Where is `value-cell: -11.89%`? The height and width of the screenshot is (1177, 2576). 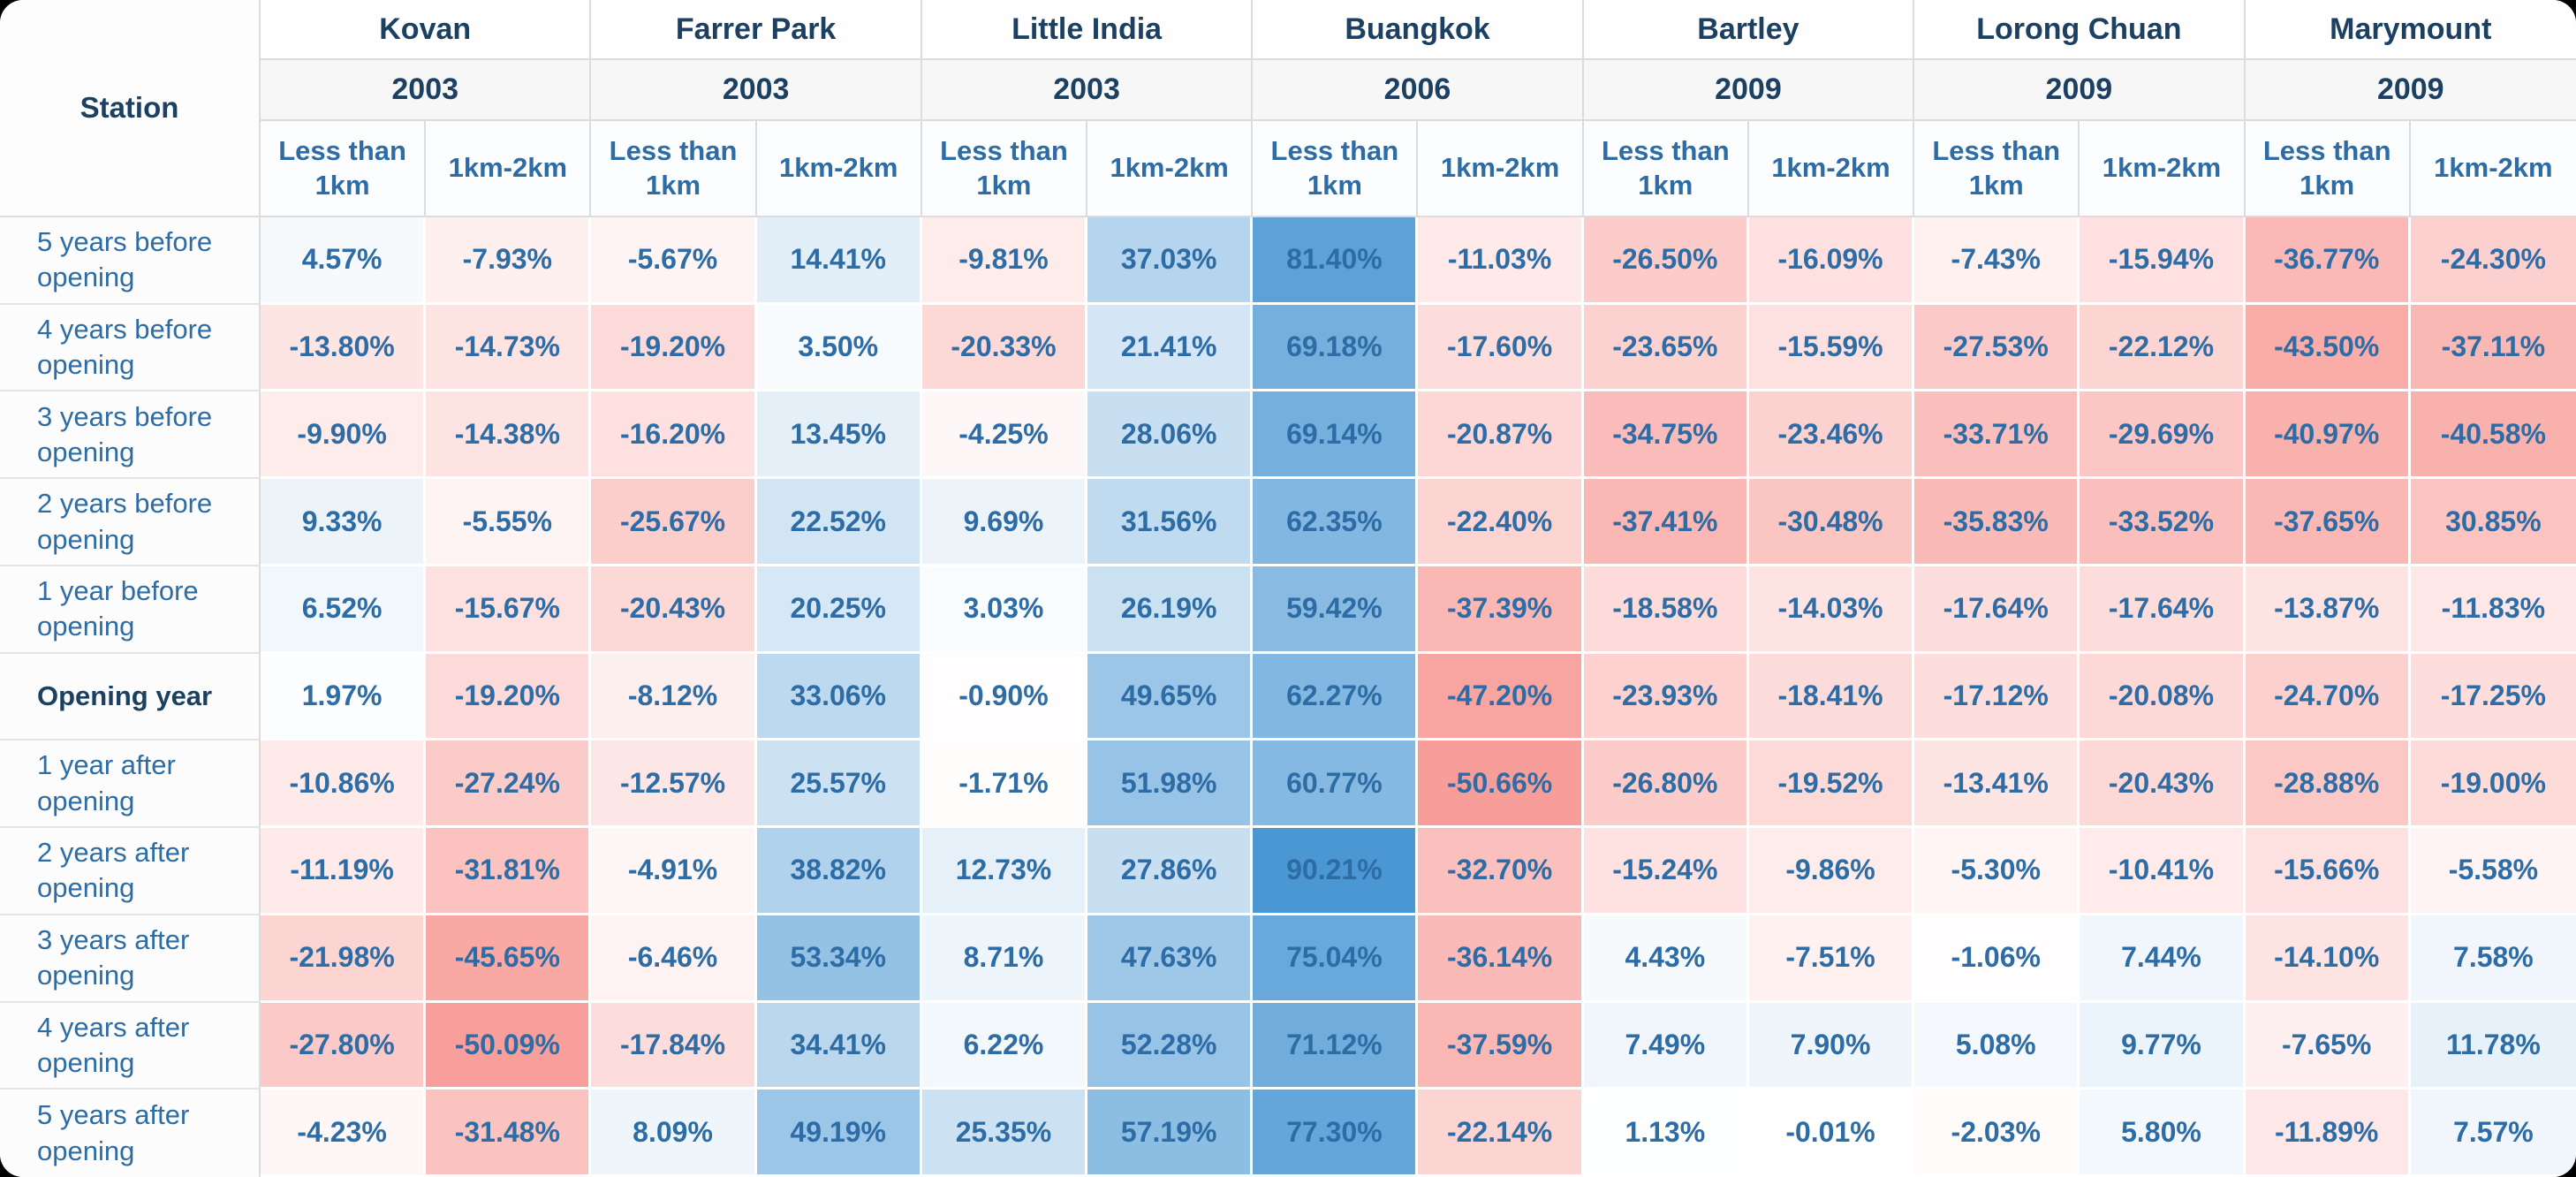 value-cell: -11.89% is located at coordinates (2328, 1134).